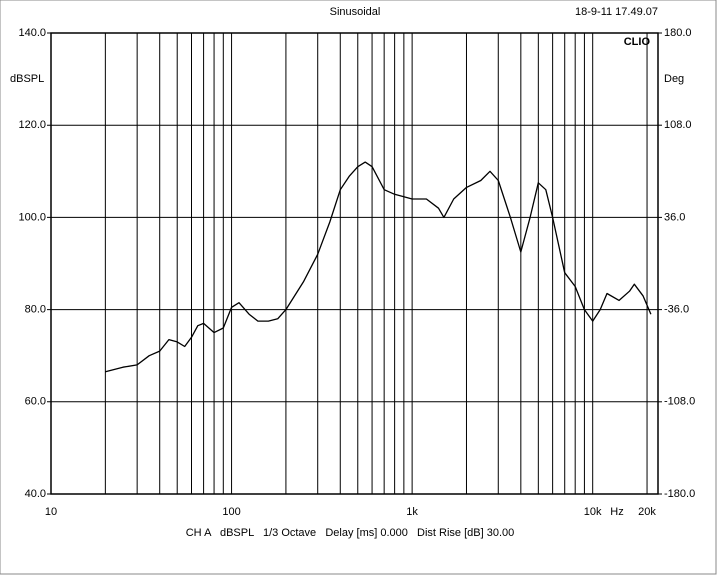 The image size is (717, 575). I want to click on y2-tick-label: 108.0, so click(678, 125).